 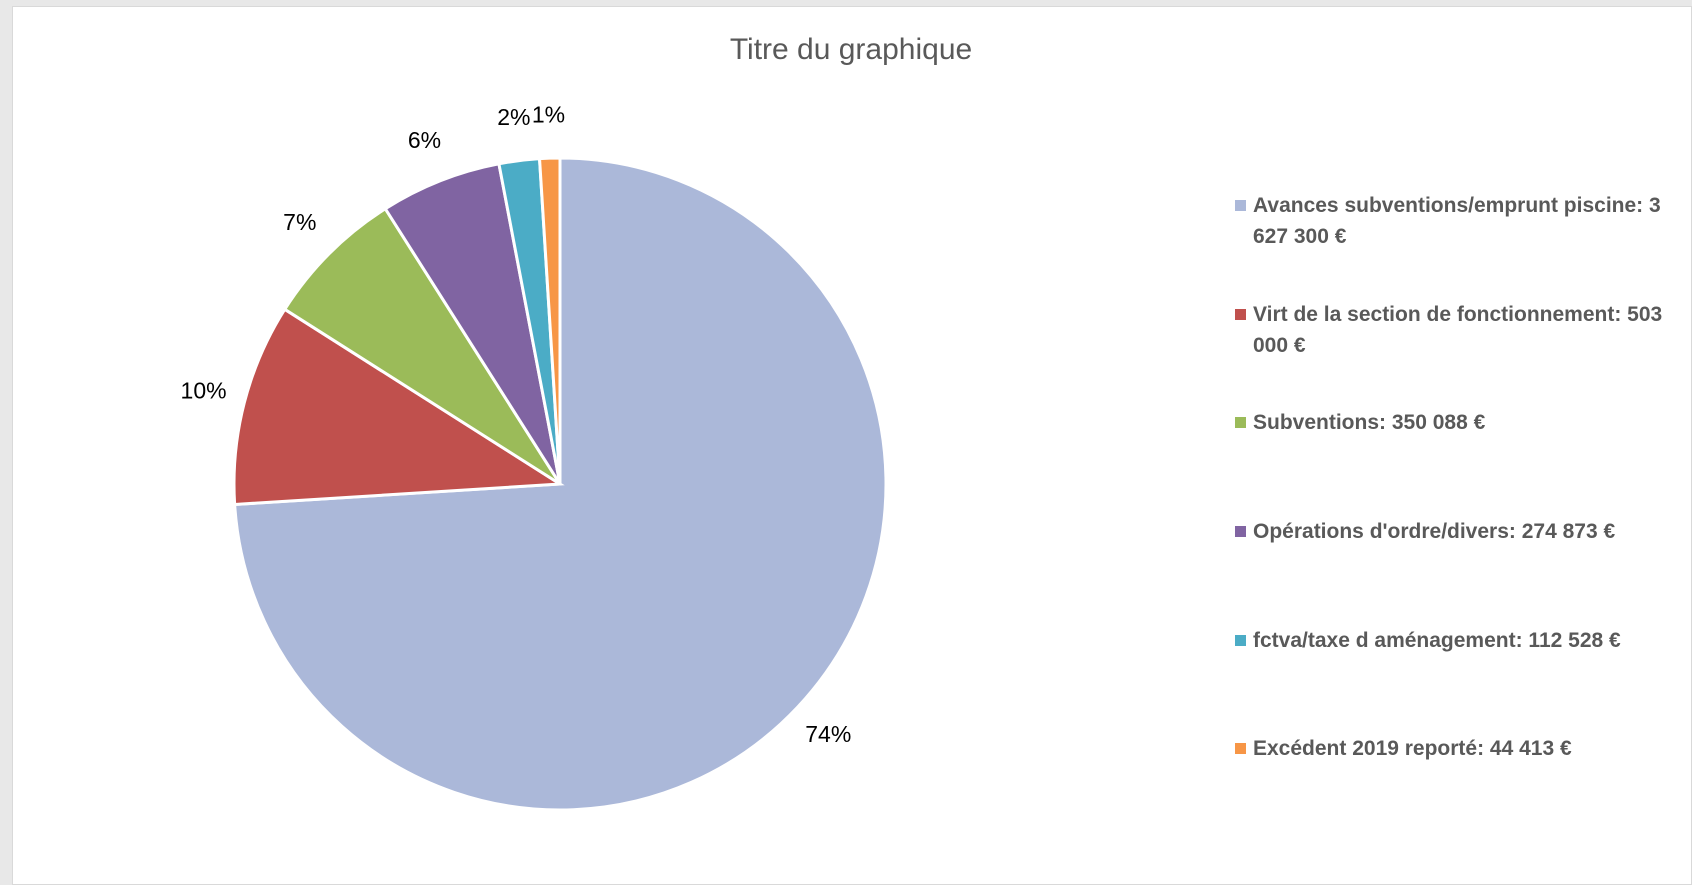 I want to click on data-label: 10%, so click(x=204, y=391).